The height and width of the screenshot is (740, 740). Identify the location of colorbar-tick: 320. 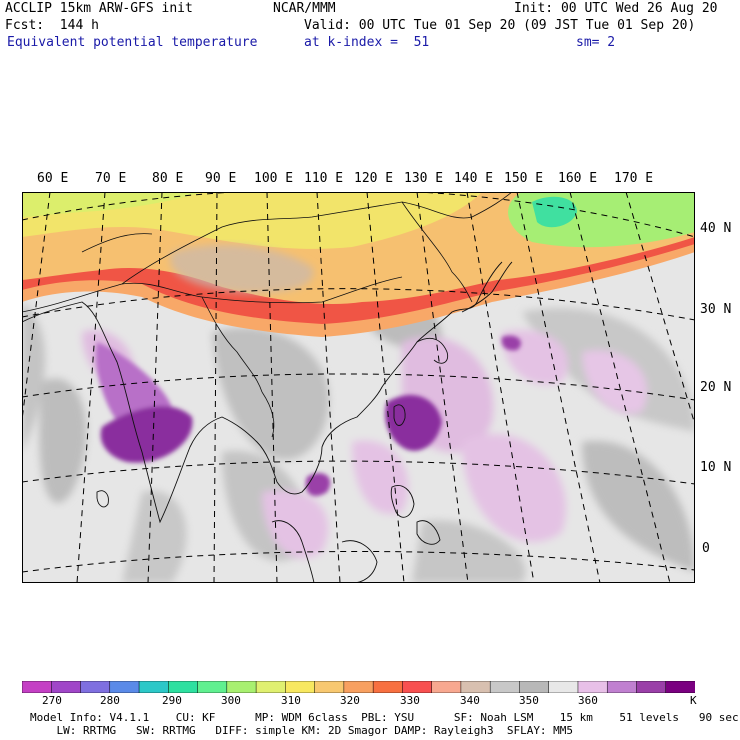
(350, 700).